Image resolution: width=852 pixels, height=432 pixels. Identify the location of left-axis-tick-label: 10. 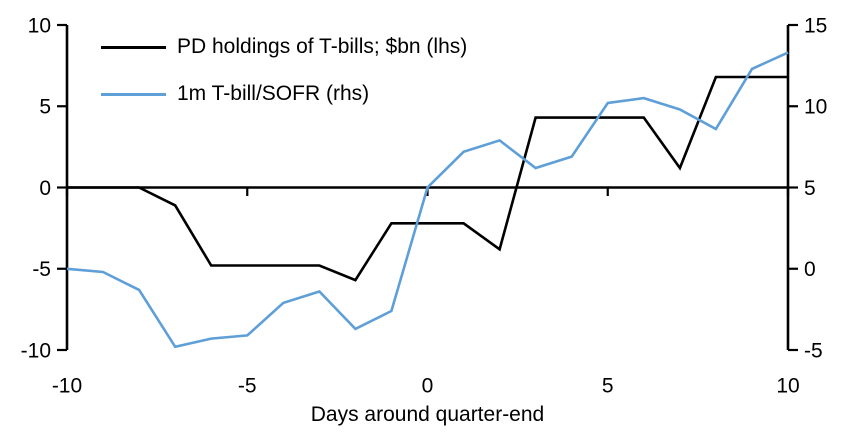
(39, 25).